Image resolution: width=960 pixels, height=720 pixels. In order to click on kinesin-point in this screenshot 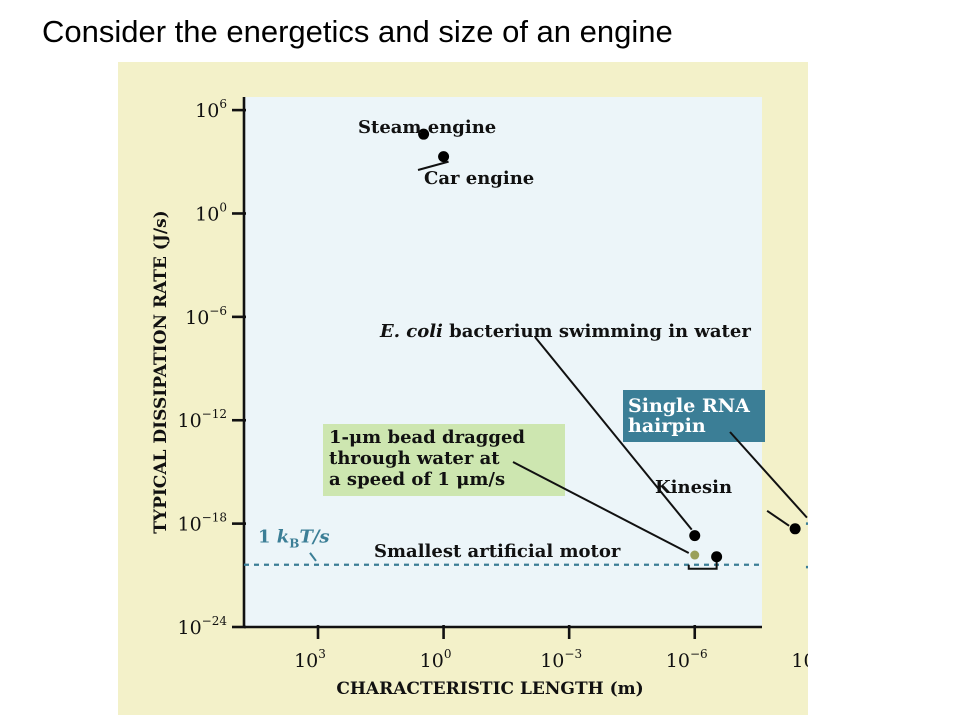, I will do `click(795, 529)`.